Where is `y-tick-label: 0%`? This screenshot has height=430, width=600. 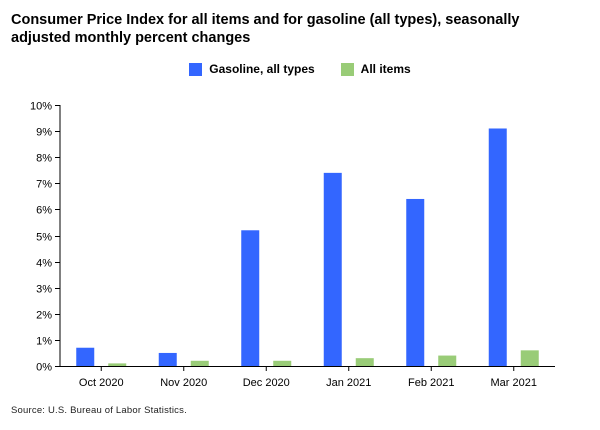 y-tick-label: 0% is located at coordinates (44, 368).